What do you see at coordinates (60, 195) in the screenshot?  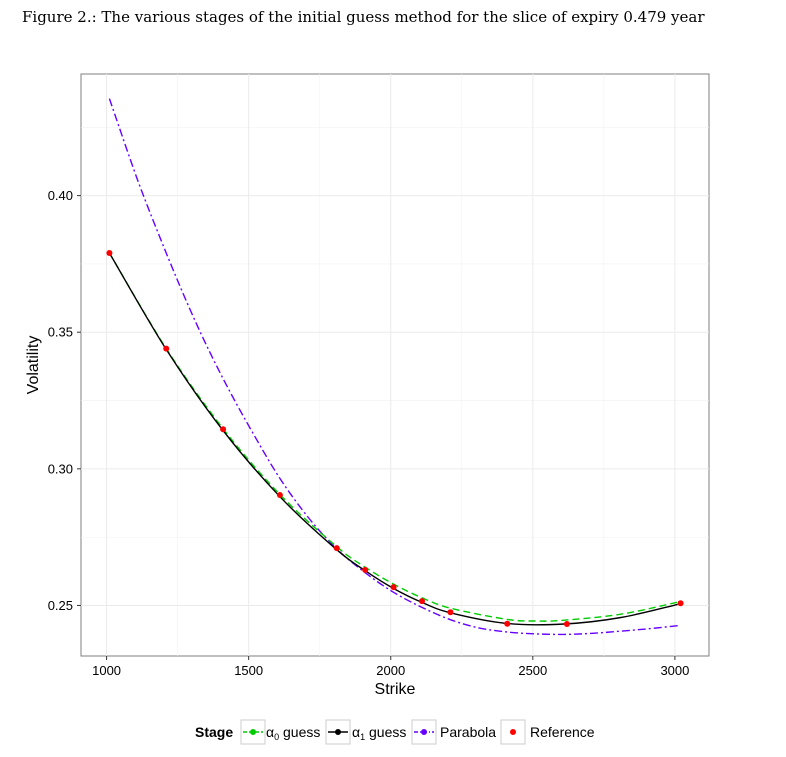 I see `y-tick-label: 0.40` at bounding box center [60, 195].